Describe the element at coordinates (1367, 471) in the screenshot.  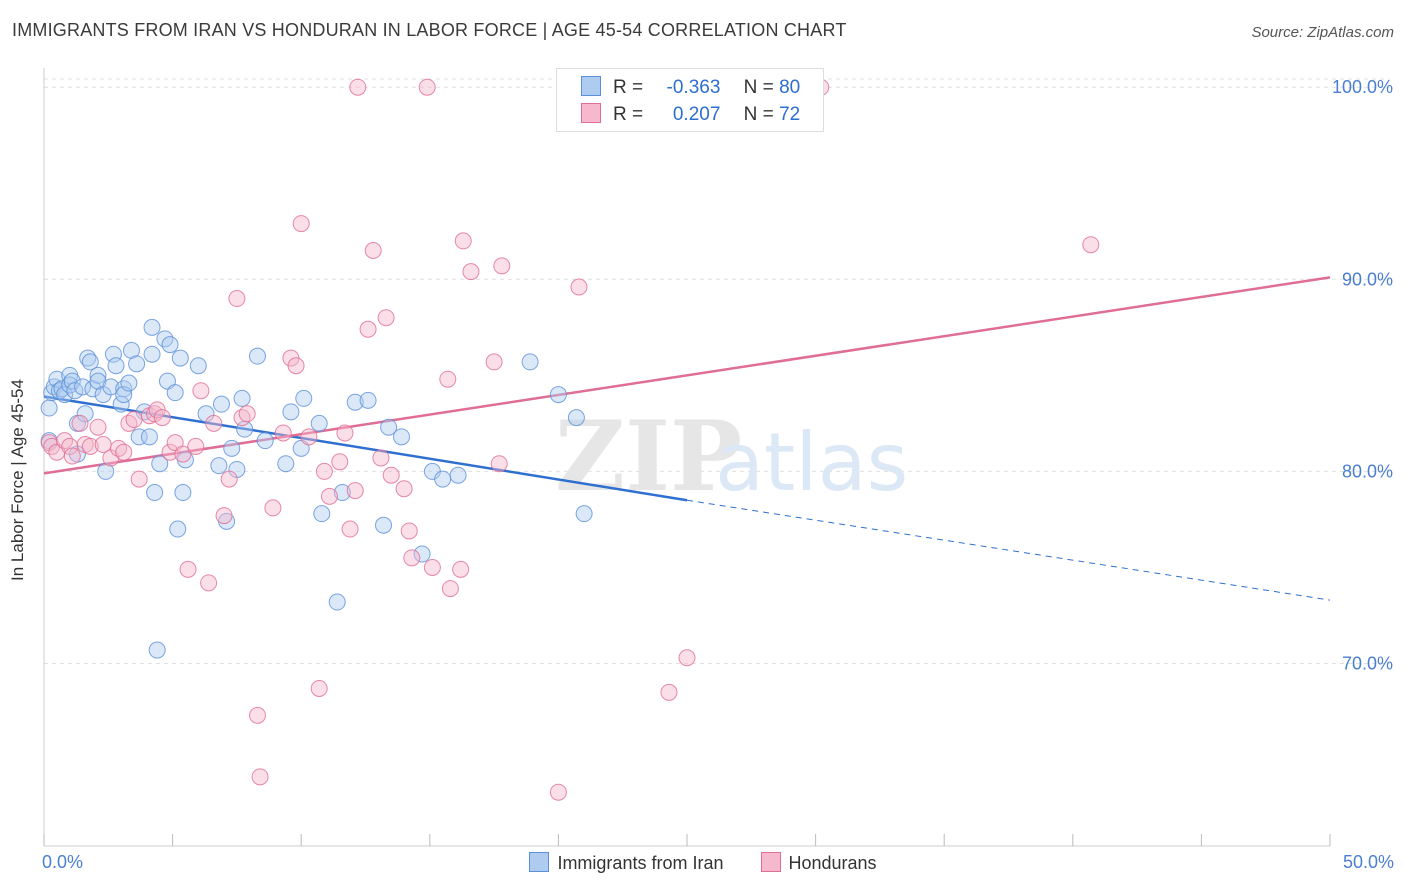
I see `y-tick-label: 80.0%` at that location.